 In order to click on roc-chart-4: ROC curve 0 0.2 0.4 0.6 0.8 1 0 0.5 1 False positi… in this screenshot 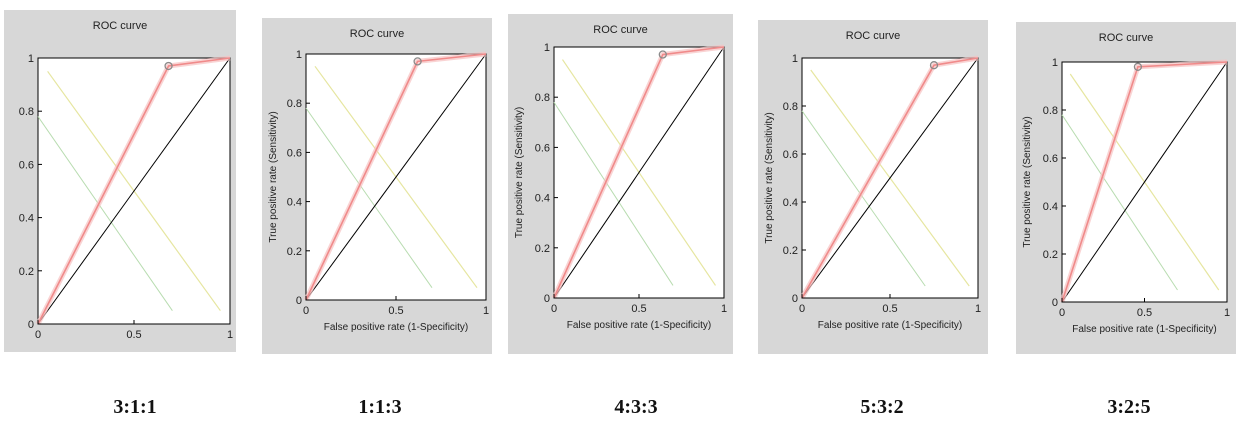, I will do `click(872, 180)`.